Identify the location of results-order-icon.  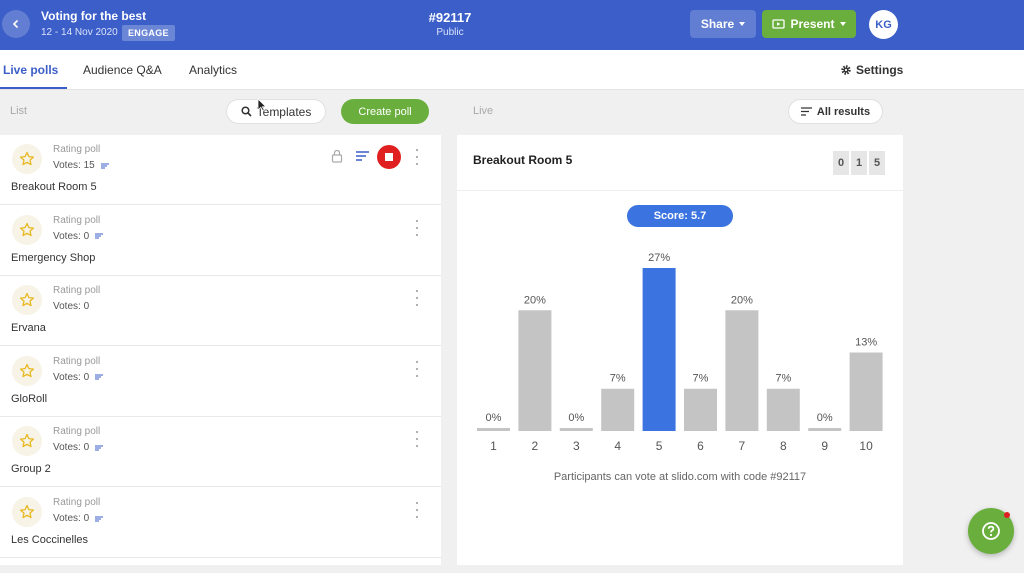
(362, 156).